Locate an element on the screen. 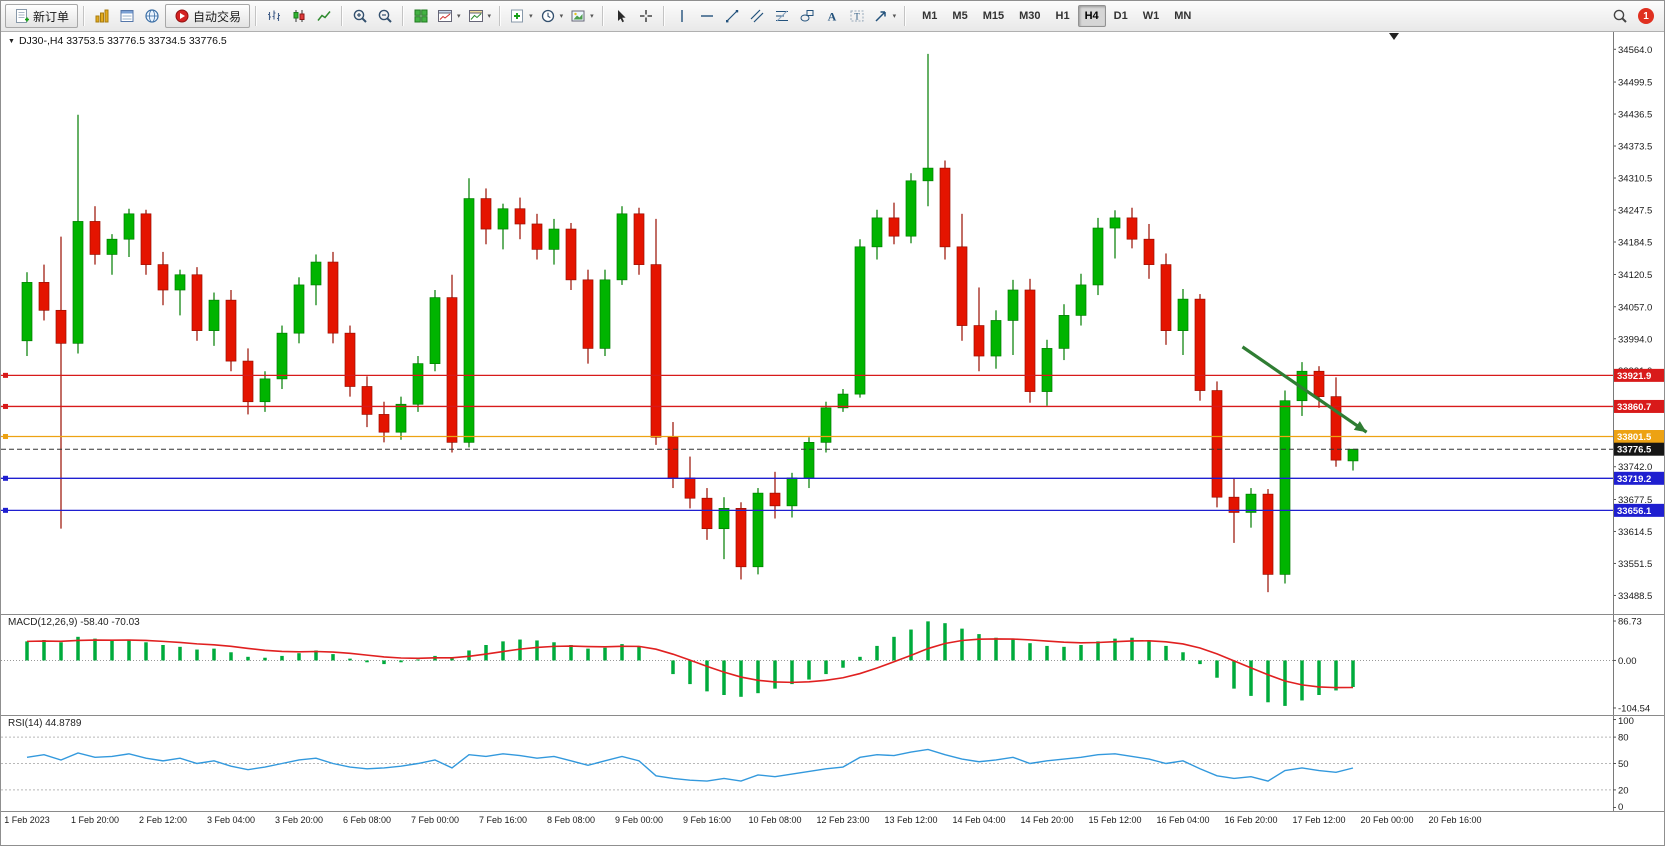 Image resolution: width=1665 pixels, height=846 pixels. time-label: 17 Feb 12:00 is located at coordinates (1319, 820).